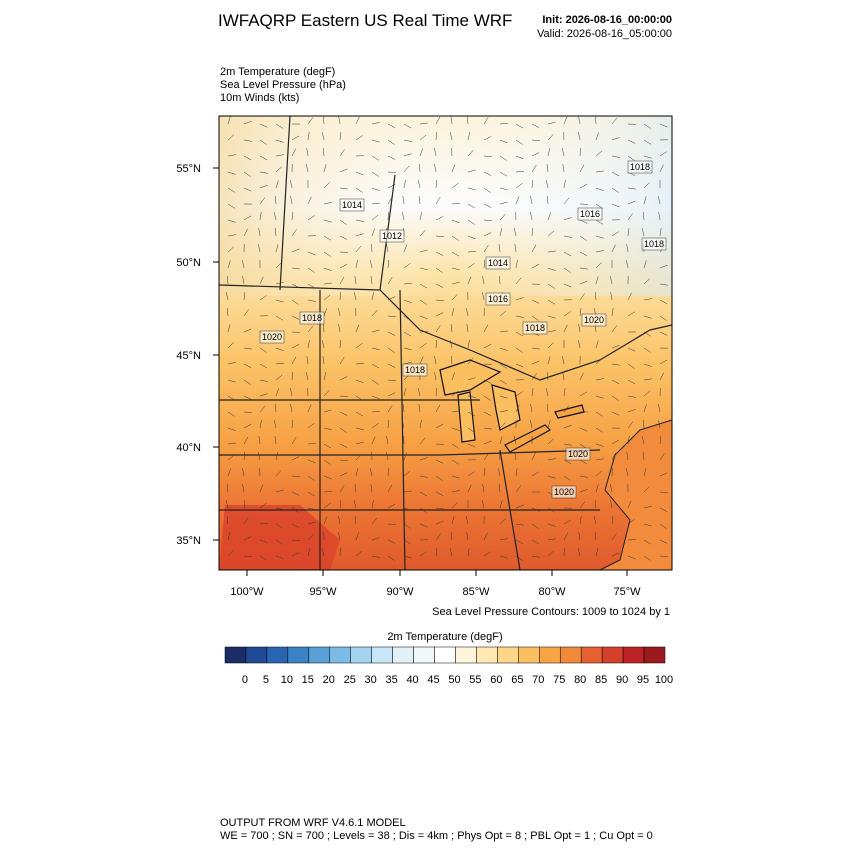 This screenshot has width=850, height=850. Describe the element at coordinates (445, 655) in the screenshot. I see `colorbar-box` at that location.